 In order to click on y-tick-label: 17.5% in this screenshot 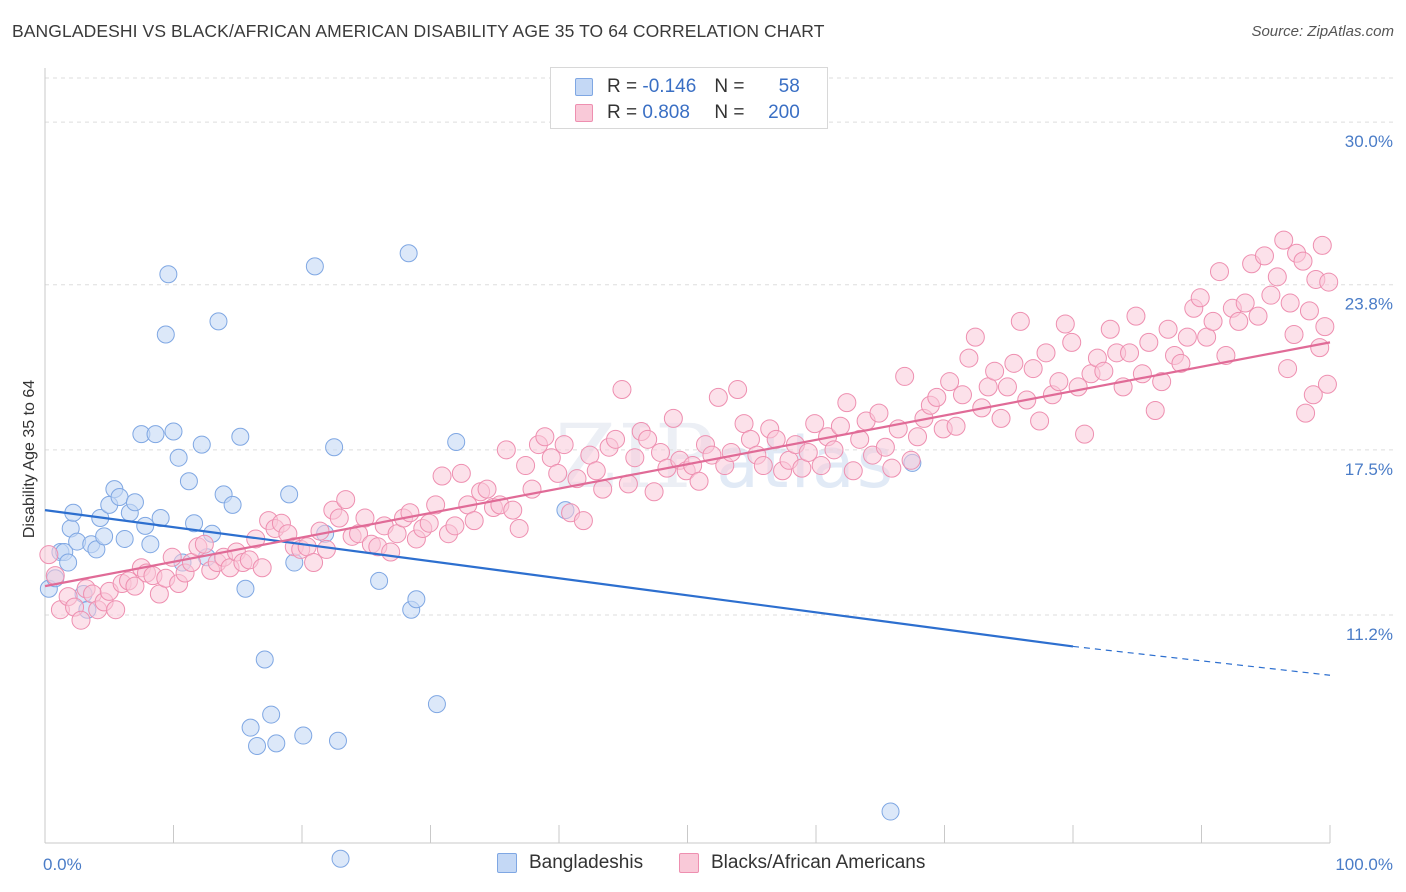, I will do `click(1369, 469)`.